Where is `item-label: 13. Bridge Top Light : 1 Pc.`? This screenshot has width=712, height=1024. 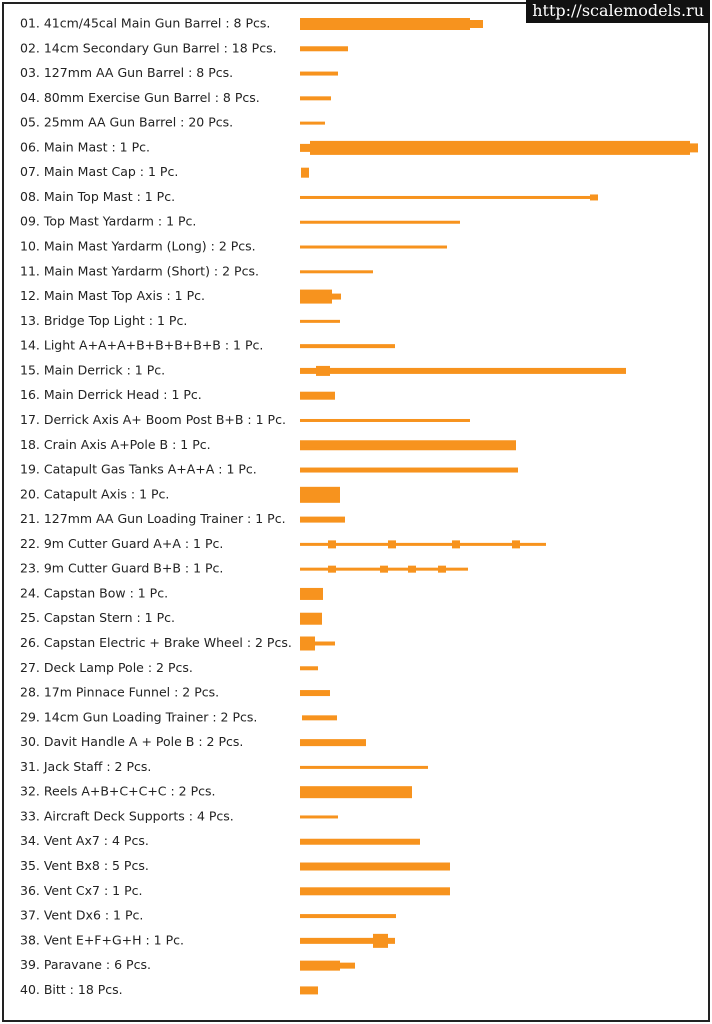
item-label: 13. Bridge Top Light : 1 Pc. is located at coordinates (103, 320).